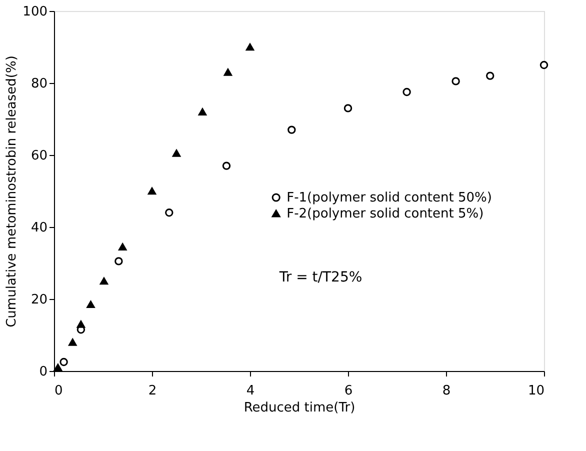 This screenshot has width=586, height=451. I want to click on x-tick-label: 0, so click(58, 391).